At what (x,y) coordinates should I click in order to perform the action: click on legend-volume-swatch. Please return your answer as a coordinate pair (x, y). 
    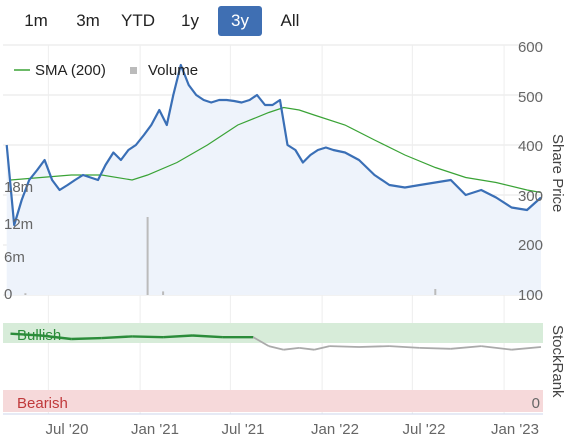
    Looking at the image, I should click on (133, 70).